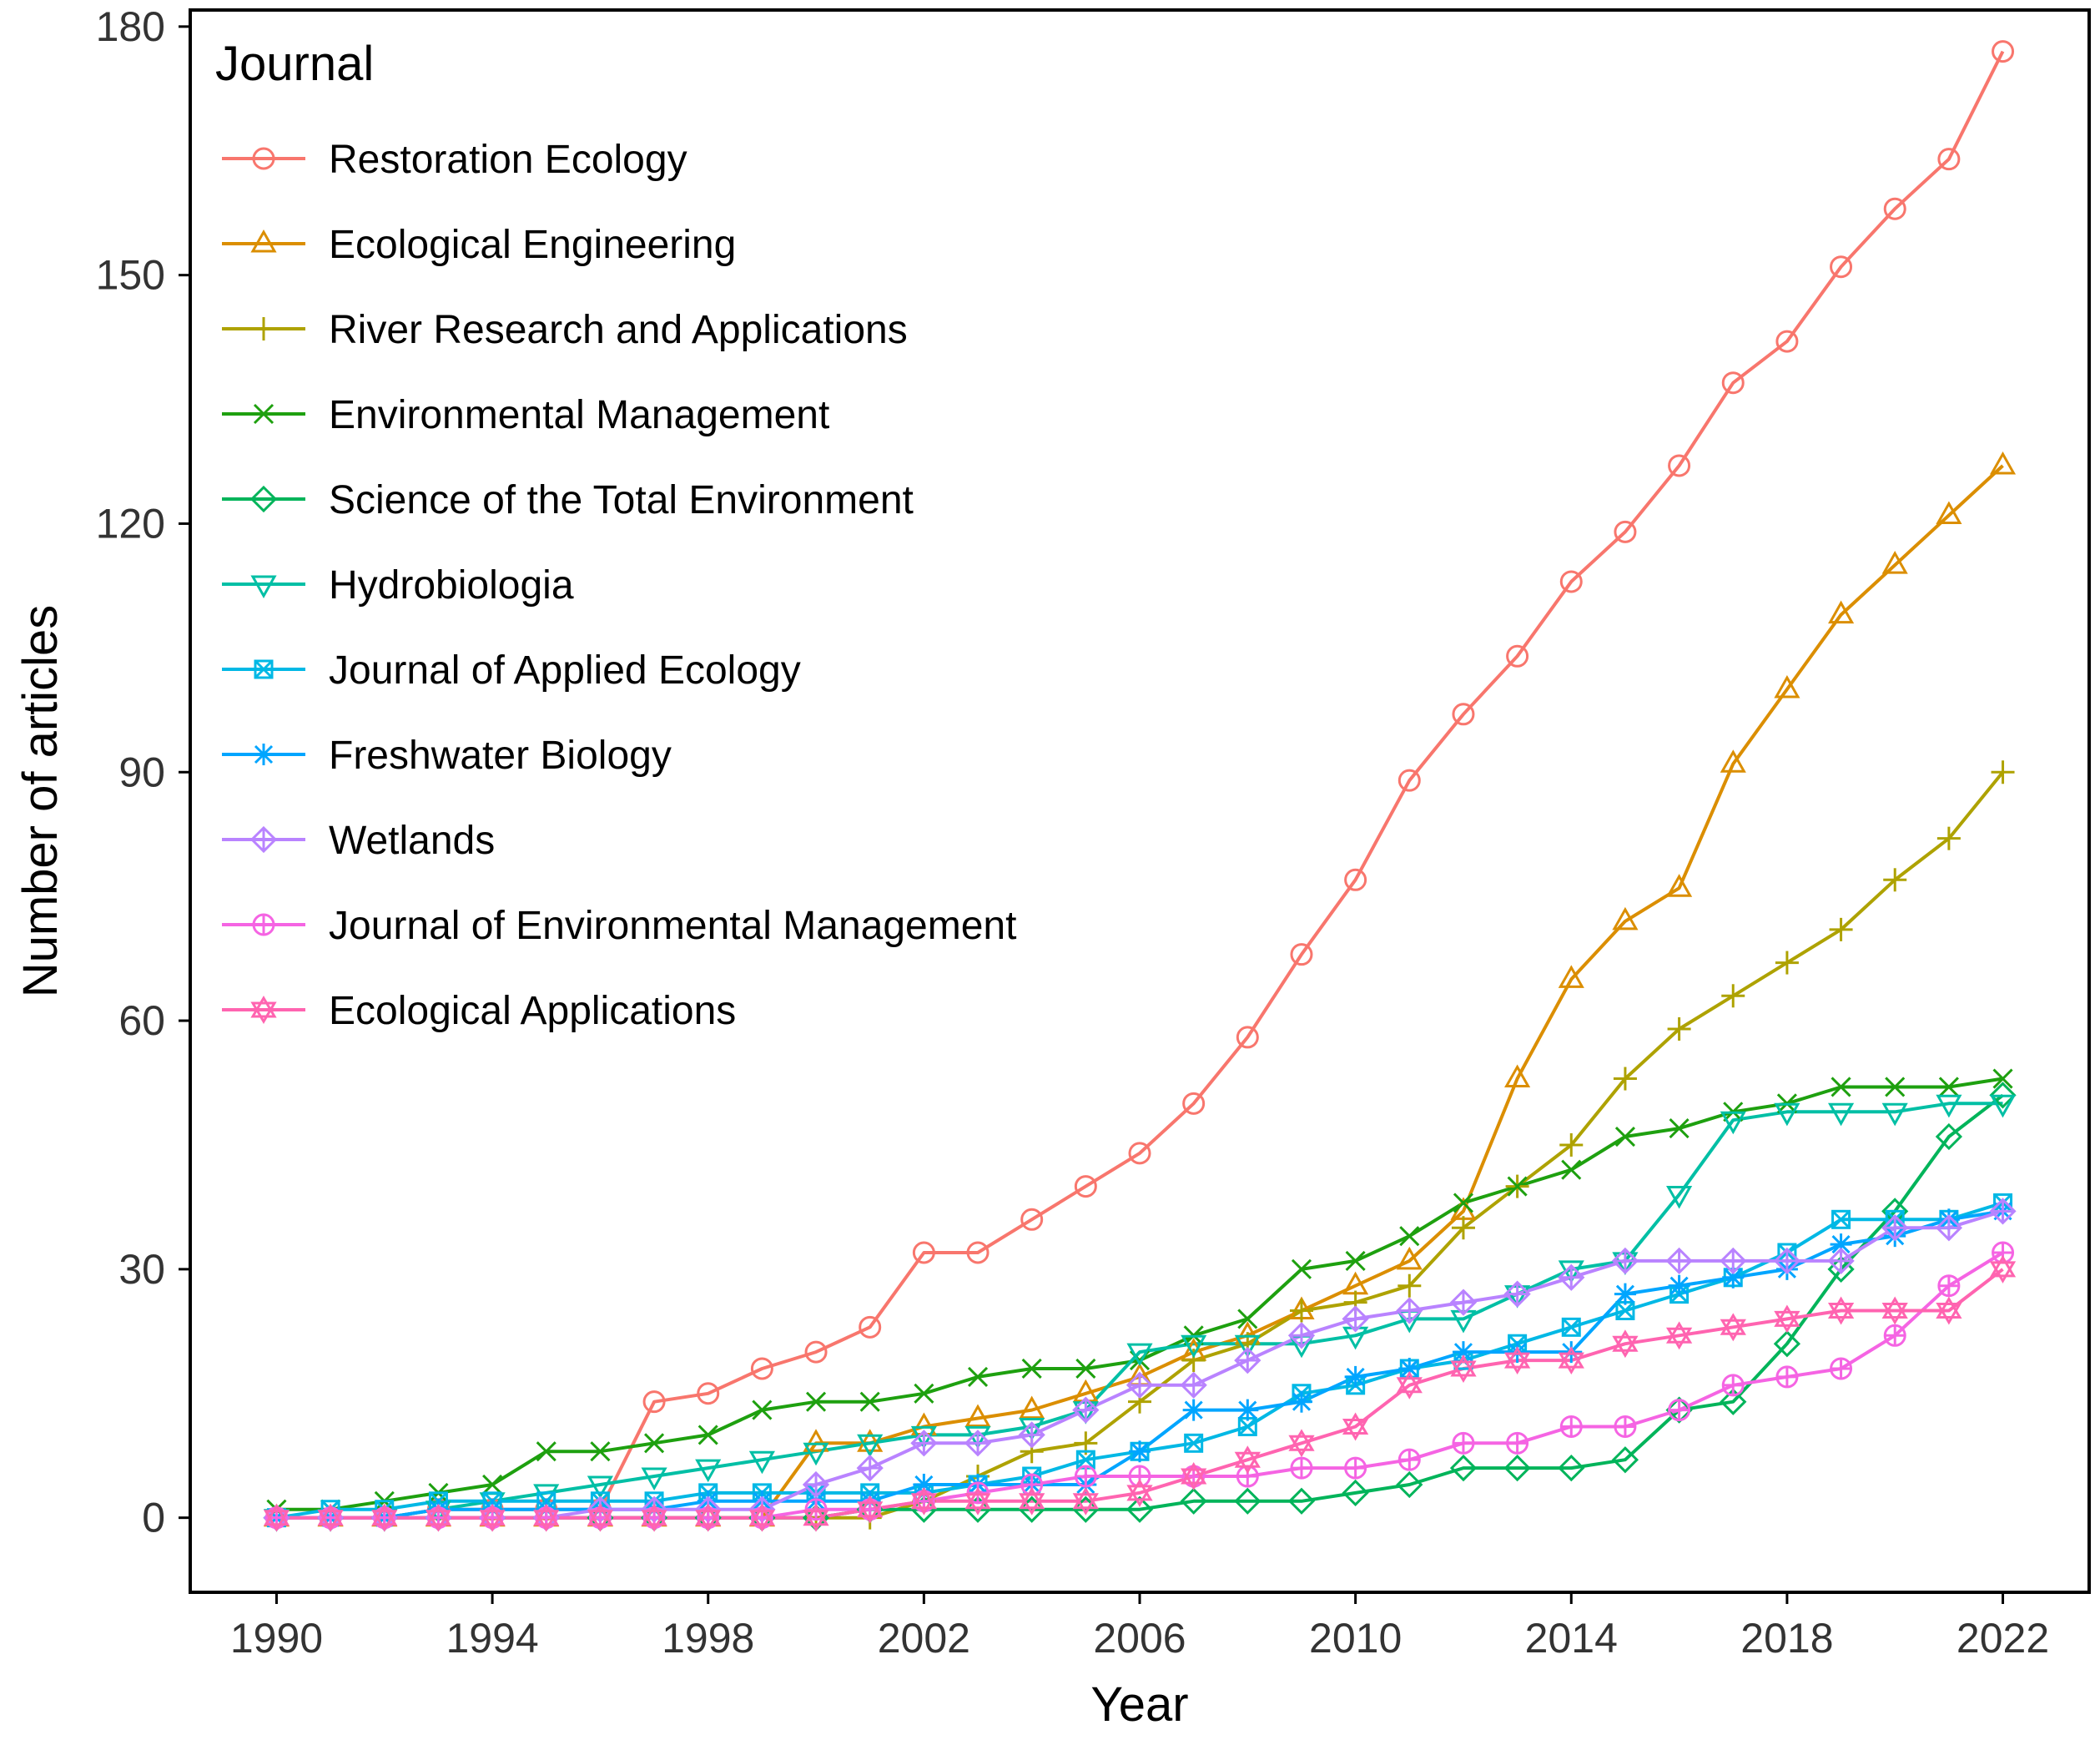  What do you see at coordinates (359, 841) in the screenshot?
I see `legend-item-wetlands: Wetlands` at bounding box center [359, 841].